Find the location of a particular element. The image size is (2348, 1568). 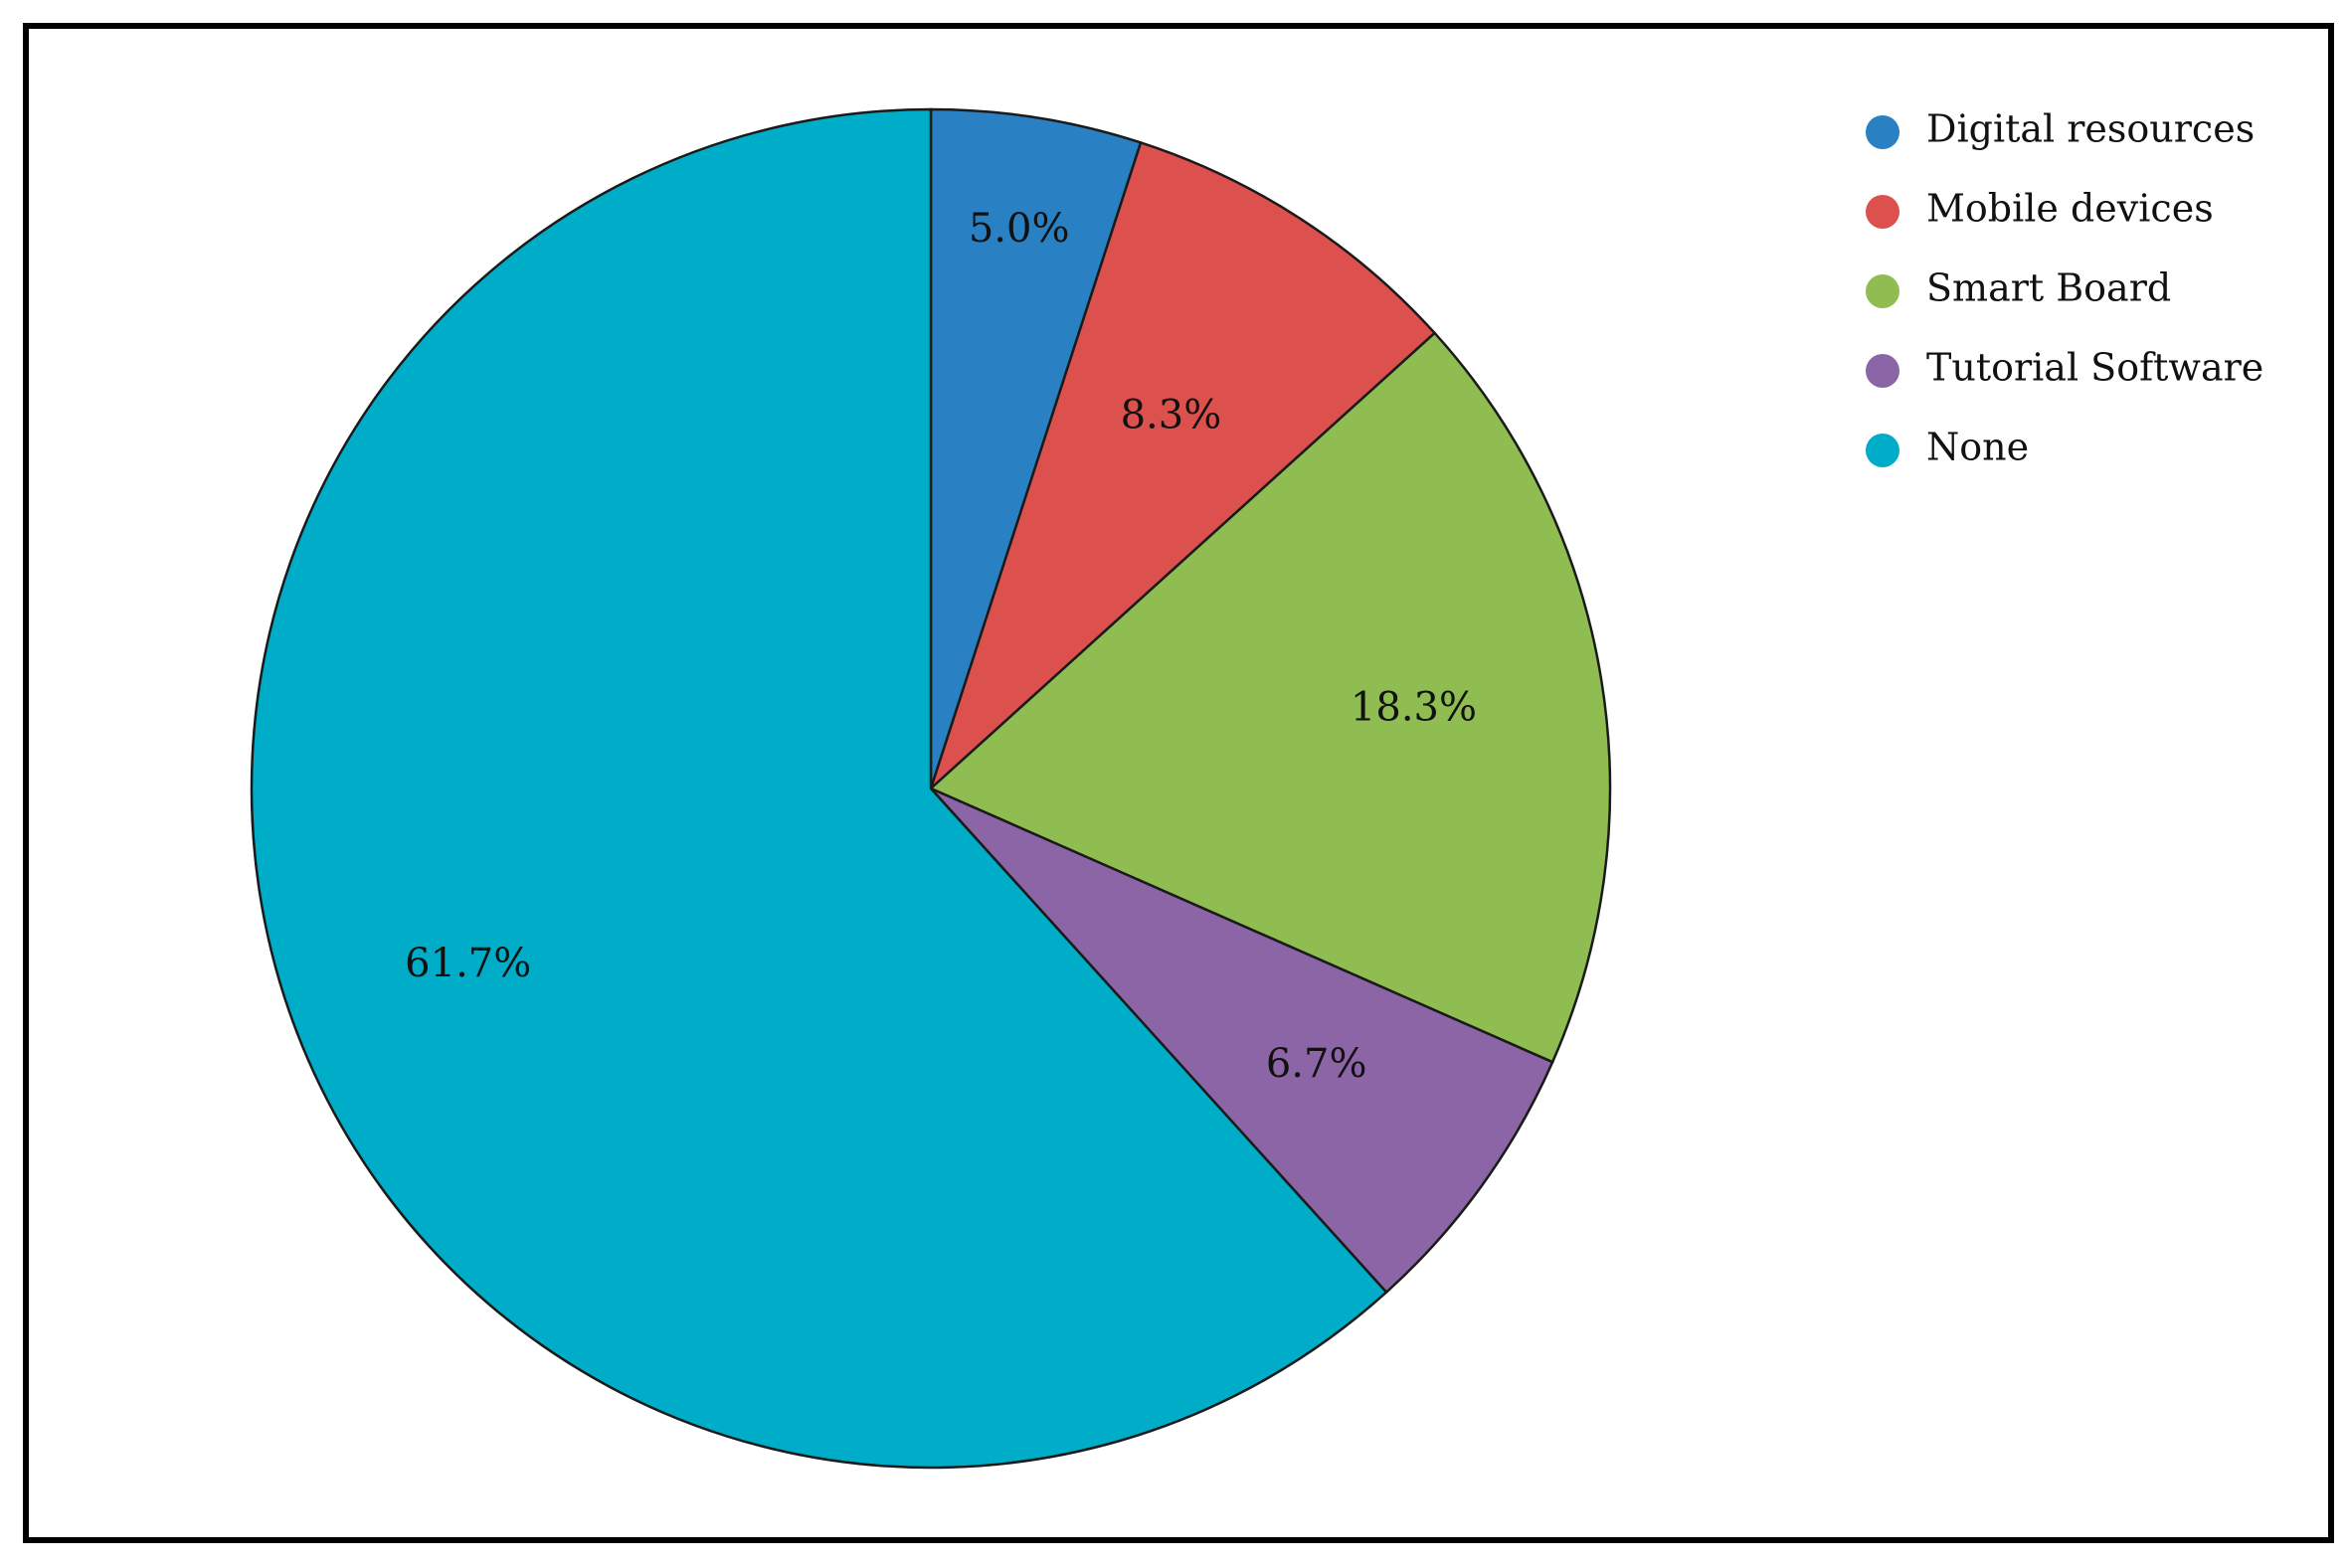

legend-marker-digital-resources is located at coordinates (1882, 132).